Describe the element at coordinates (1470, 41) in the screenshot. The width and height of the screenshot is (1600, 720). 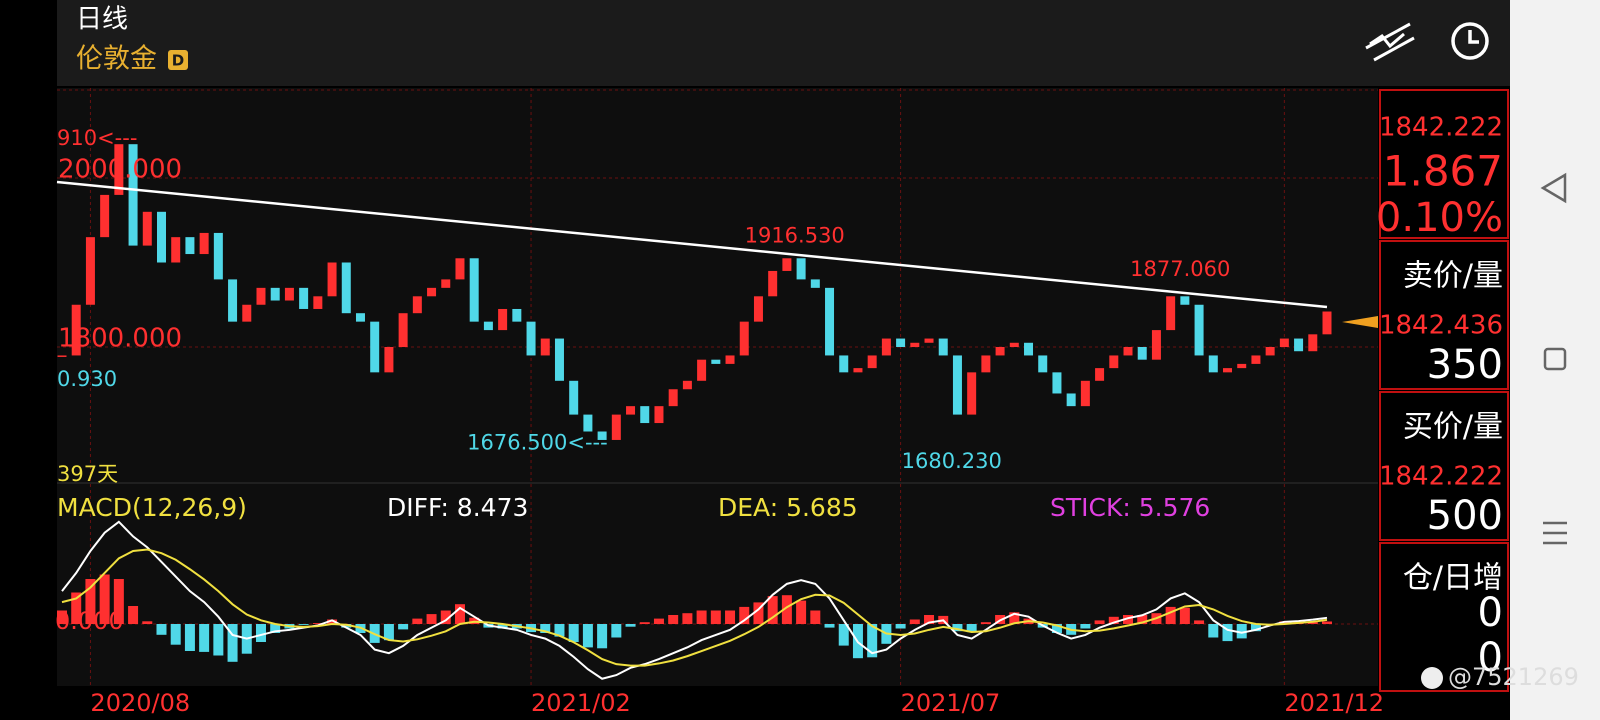
I see `clock-icon` at that location.